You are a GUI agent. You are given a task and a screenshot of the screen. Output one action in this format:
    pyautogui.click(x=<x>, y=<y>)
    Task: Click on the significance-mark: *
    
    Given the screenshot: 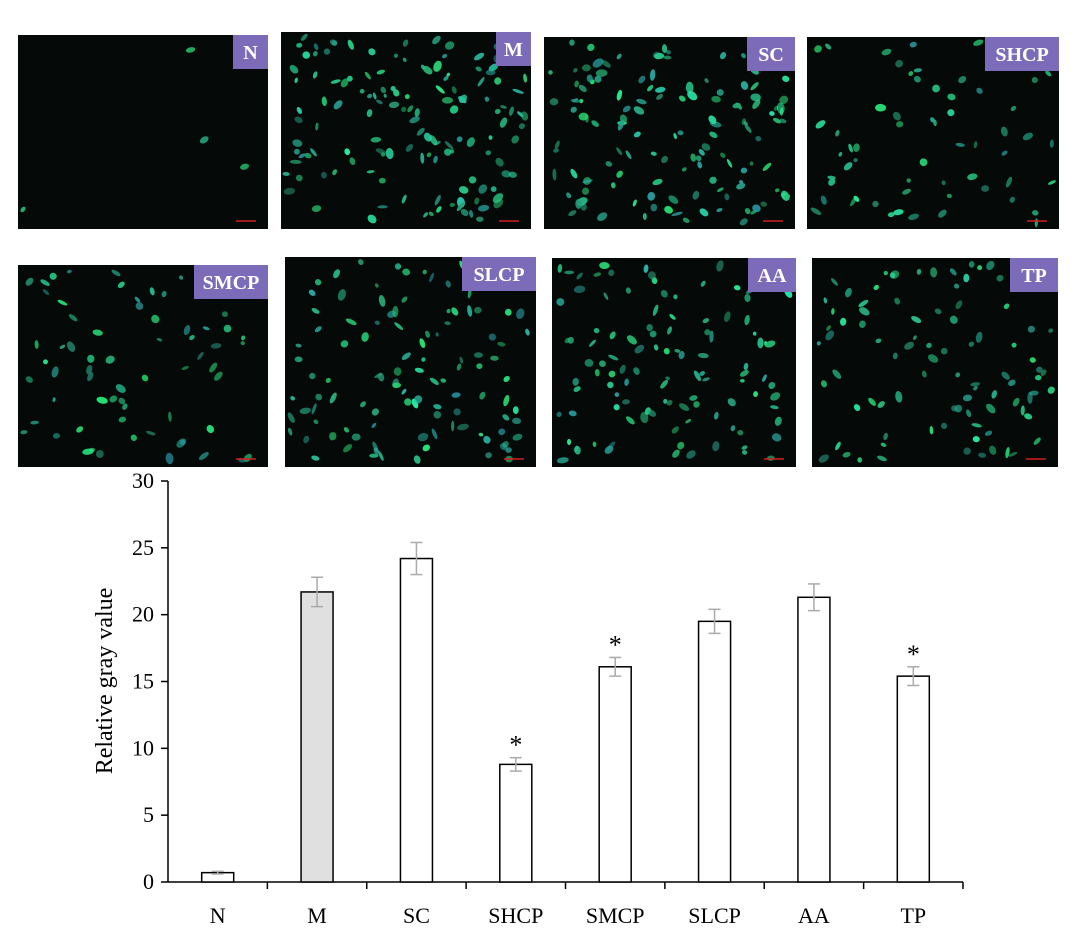 What is the action you would take?
    pyautogui.click(x=913, y=654)
    